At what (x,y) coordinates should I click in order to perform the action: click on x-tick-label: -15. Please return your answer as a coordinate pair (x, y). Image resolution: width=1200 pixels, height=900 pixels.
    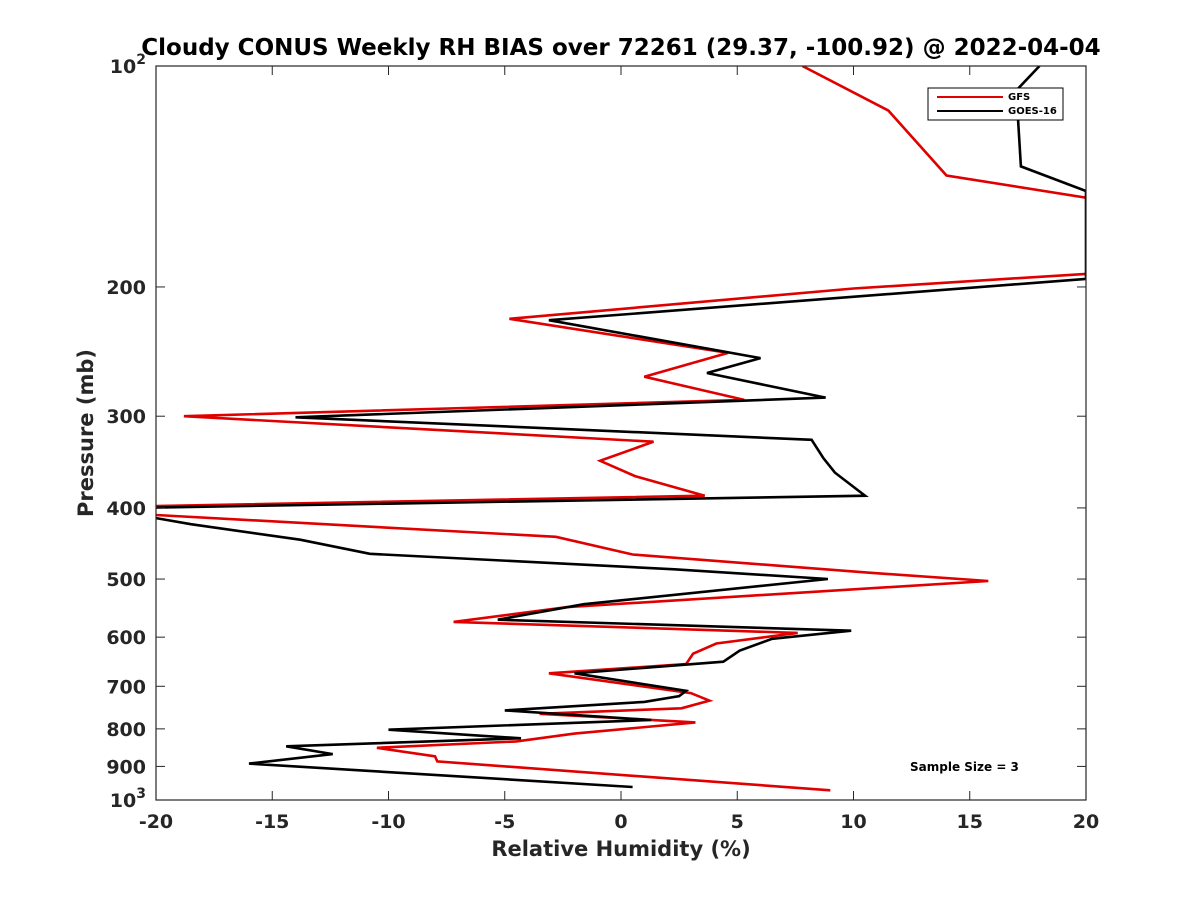
    Looking at the image, I should click on (272, 822).